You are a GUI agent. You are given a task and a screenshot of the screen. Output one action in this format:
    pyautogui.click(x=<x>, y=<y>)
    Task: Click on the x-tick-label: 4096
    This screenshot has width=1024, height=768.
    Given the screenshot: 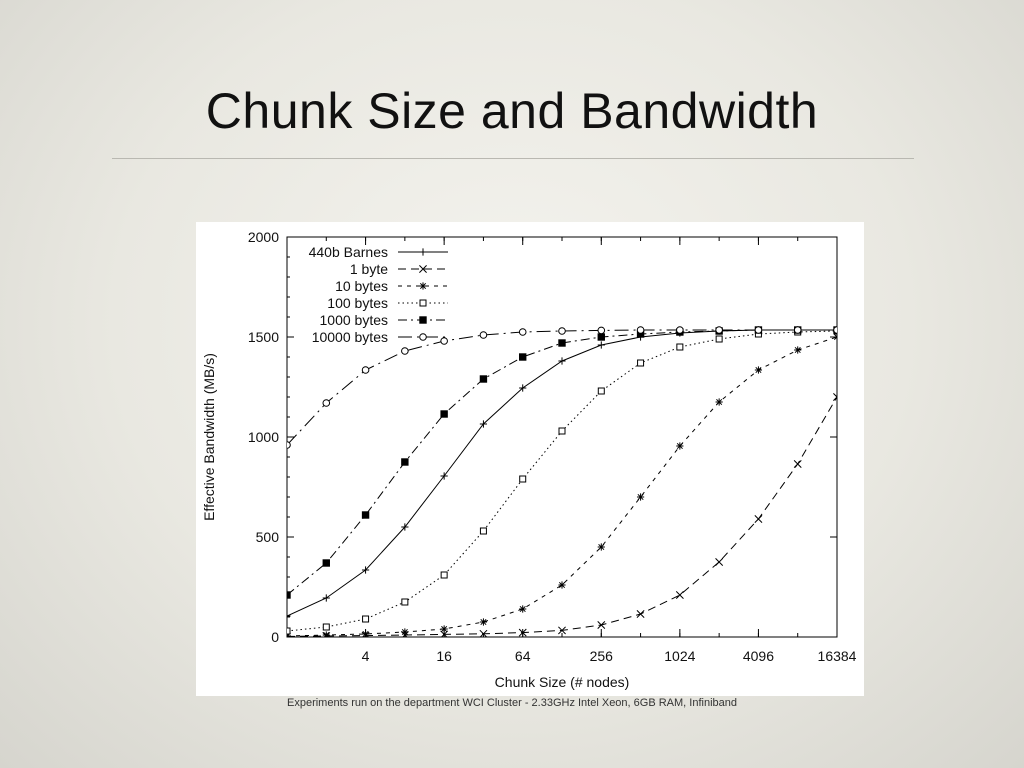 What is the action you would take?
    pyautogui.click(x=758, y=656)
    